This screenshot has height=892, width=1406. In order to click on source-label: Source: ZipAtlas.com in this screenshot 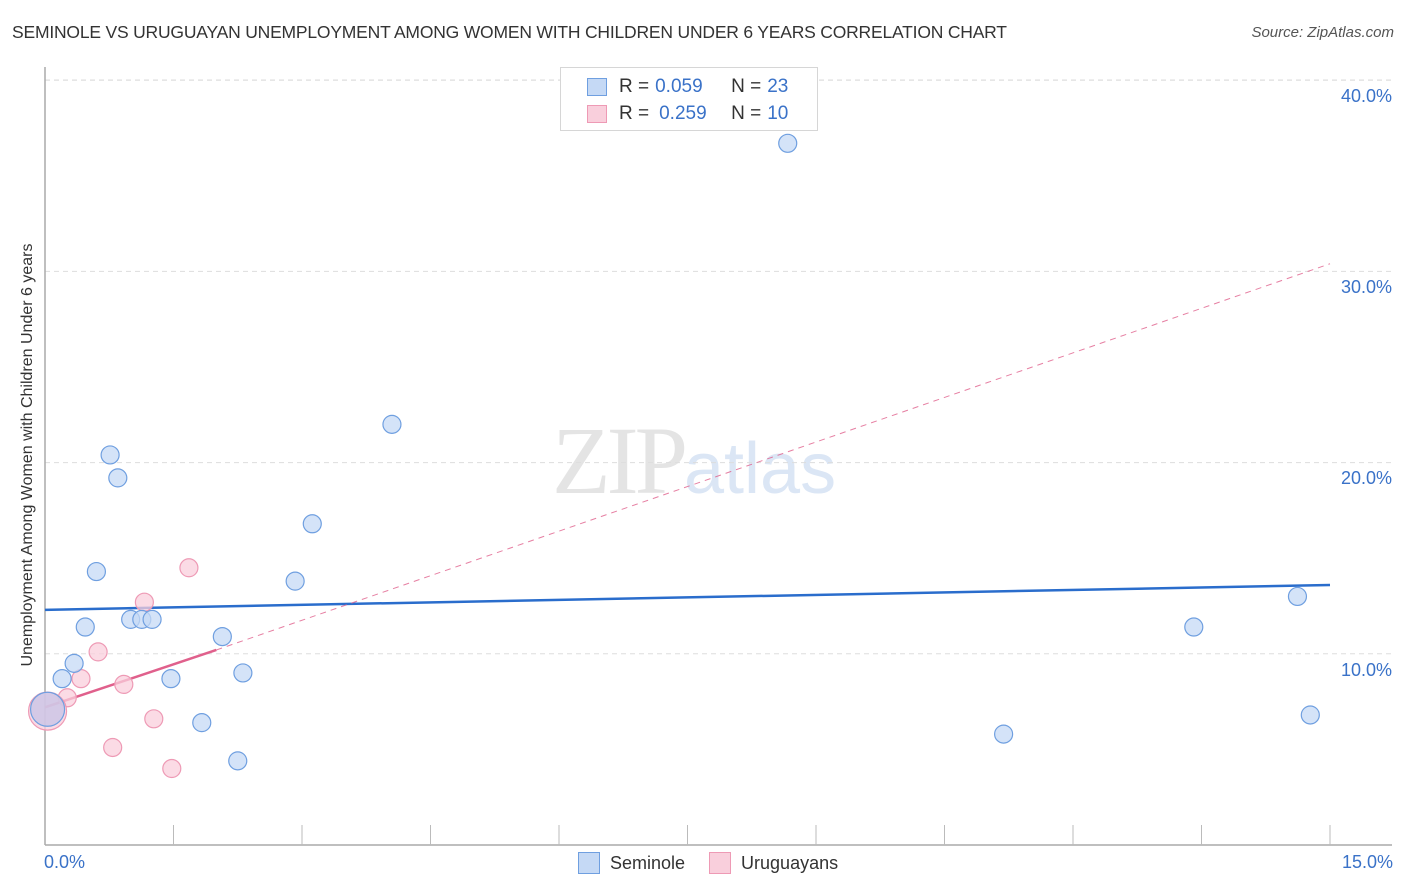, I will do `click(1322, 32)`.